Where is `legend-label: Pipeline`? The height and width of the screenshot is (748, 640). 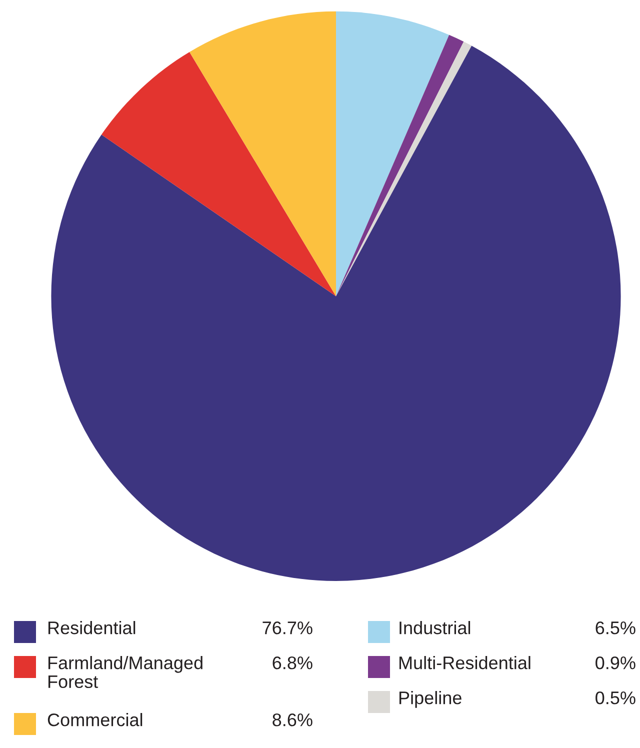
legend-label: Pipeline is located at coordinates (430, 699).